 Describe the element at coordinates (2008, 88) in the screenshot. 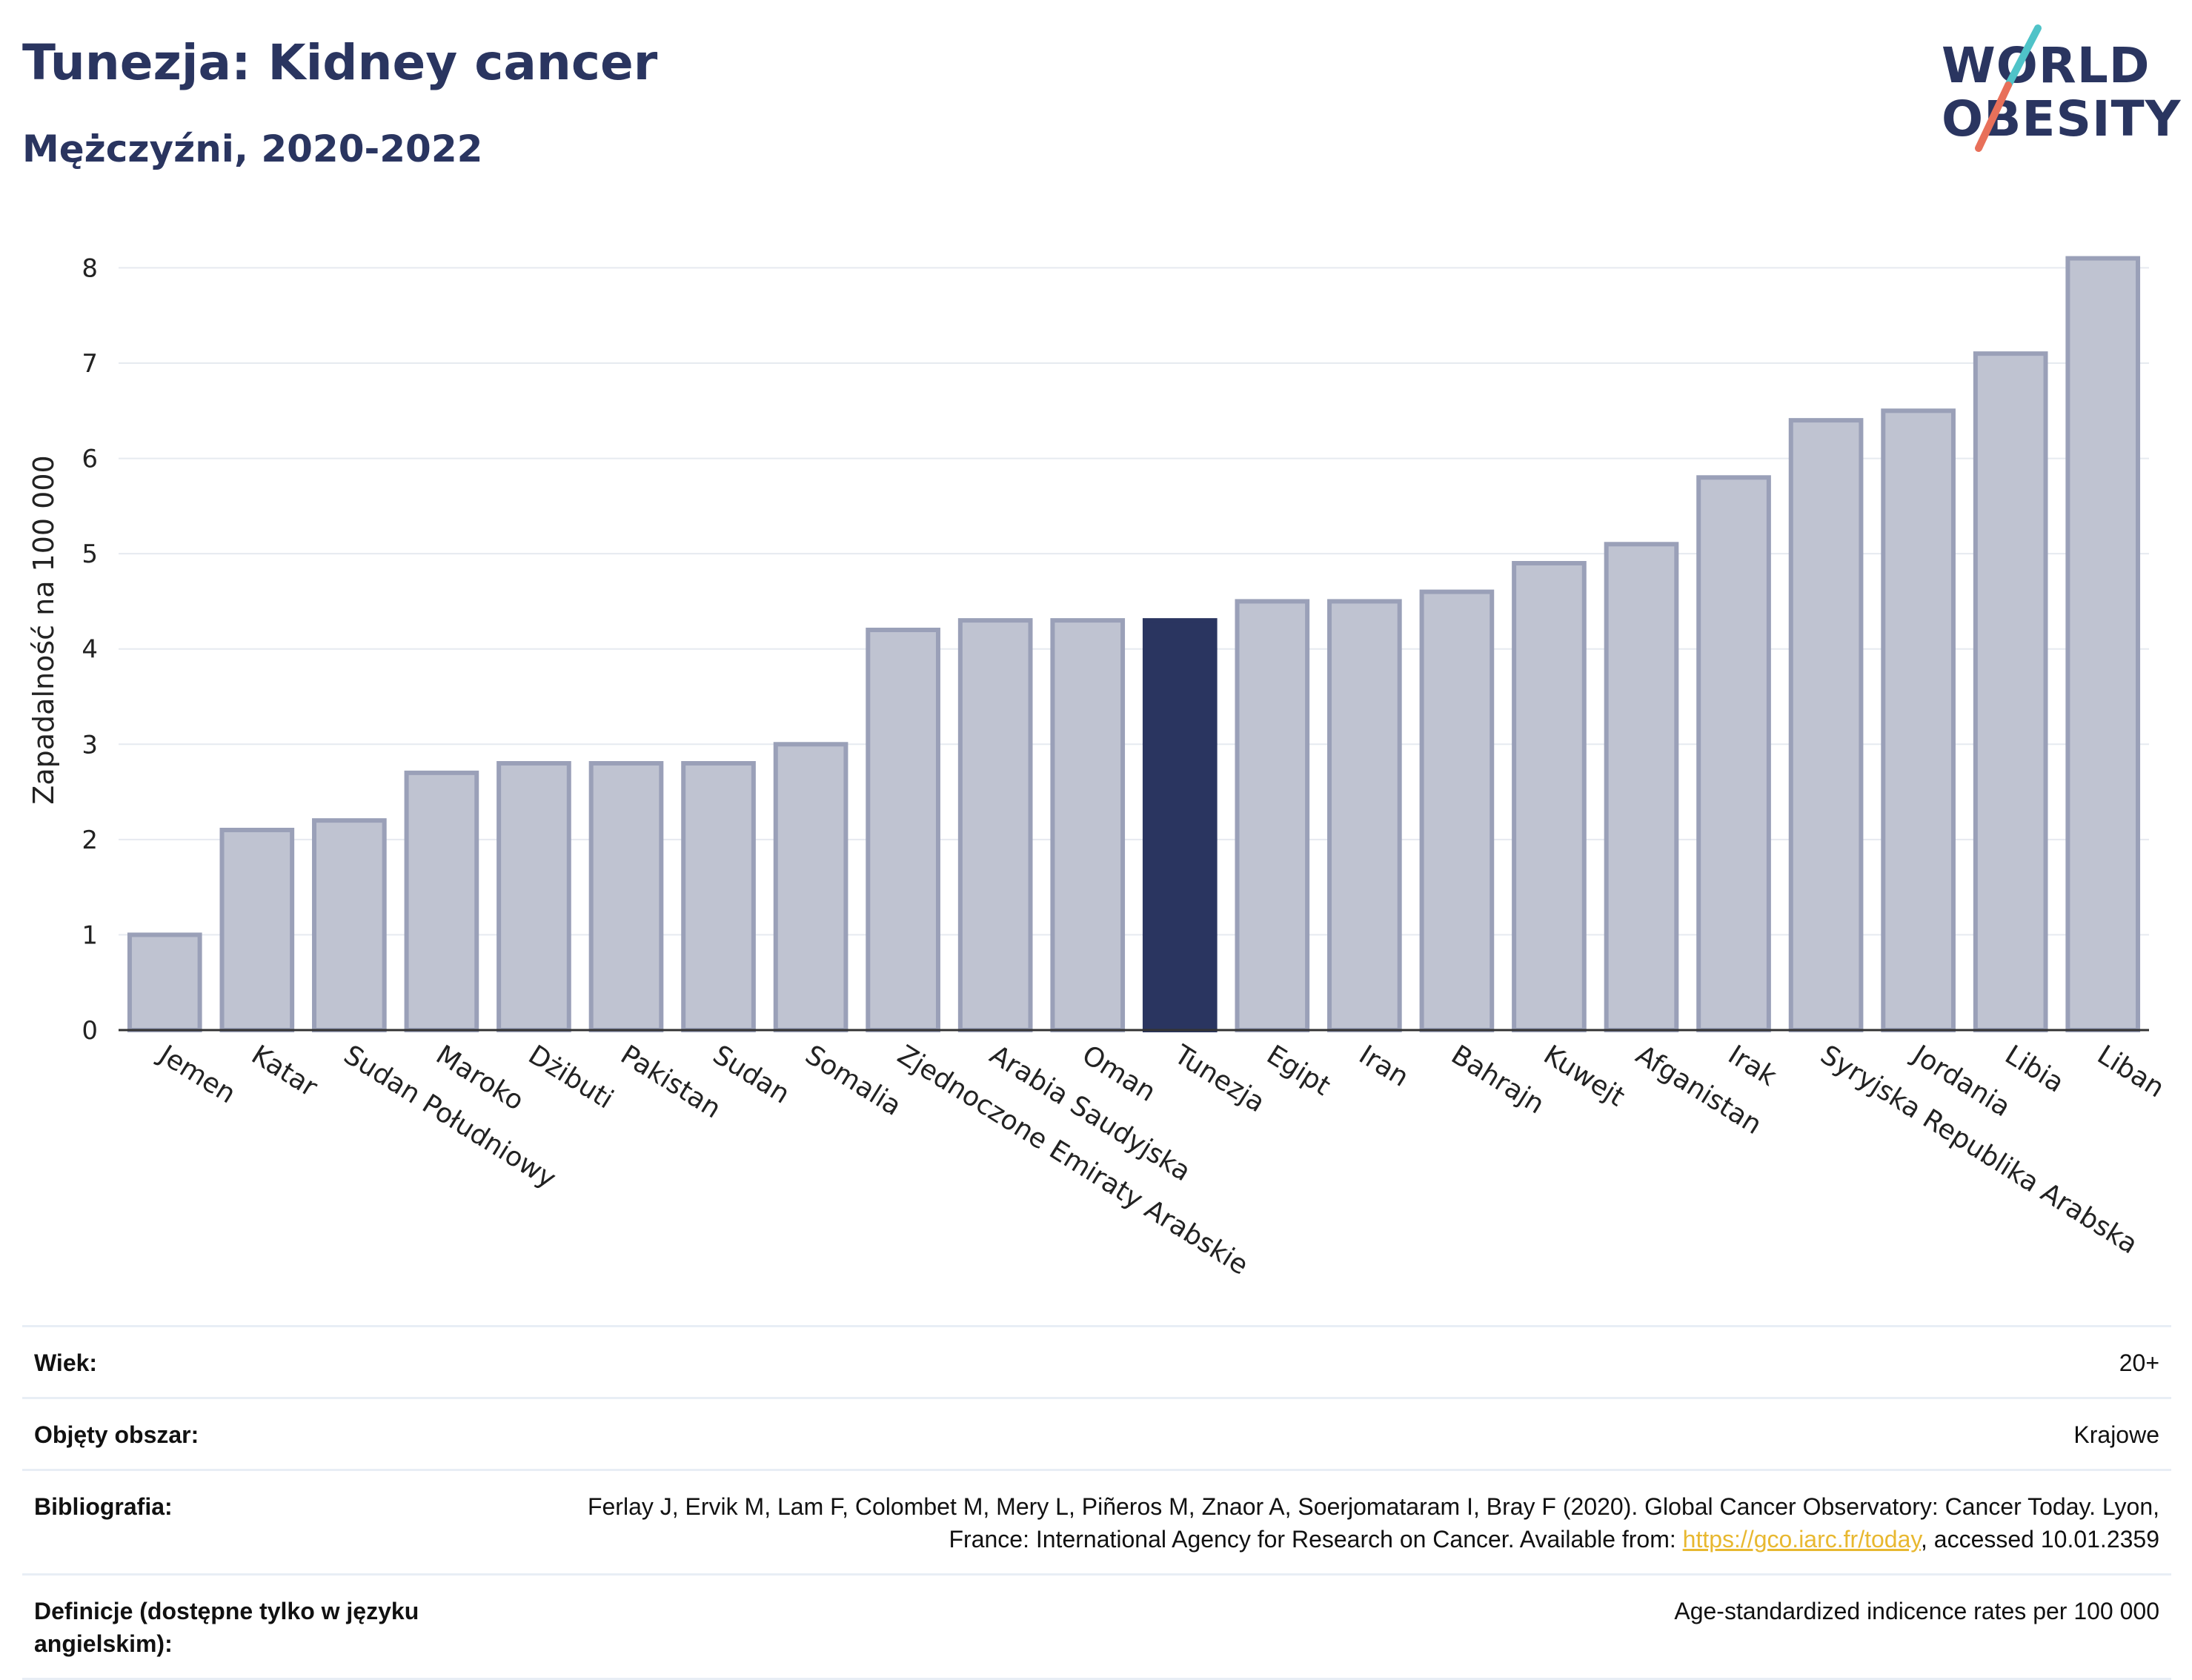

I see `logo-slash-icon` at that location.